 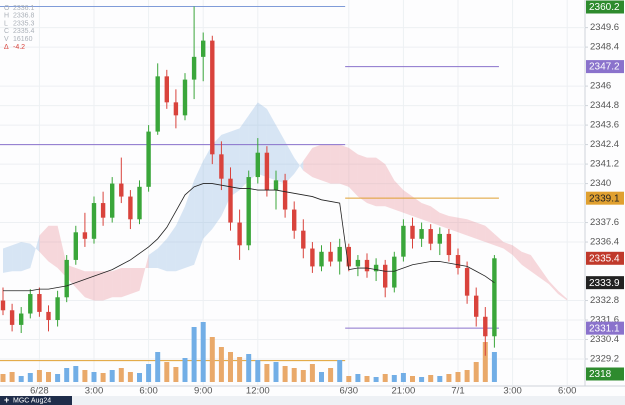 What do you see at coordinates (600, 86) in the screenshot?
I see `y-tick-label: 2346` at bounding box center [600, 86].